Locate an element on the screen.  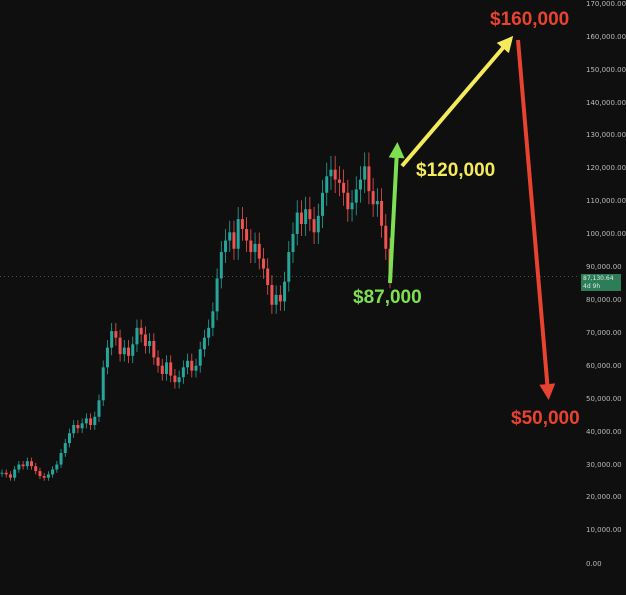
annotation-87000: $87,000 is located at coordinates (387, 297).